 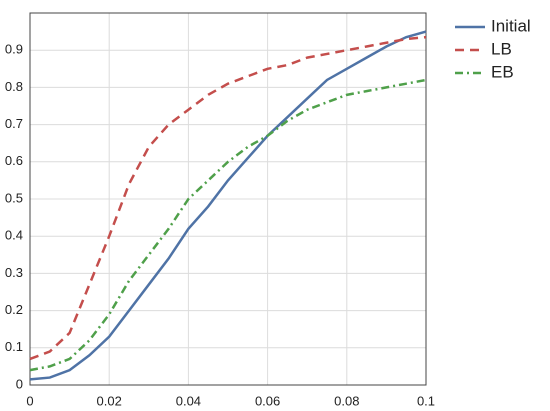 I want to click on y-tick-label: 0, so click(x=19, y=383).